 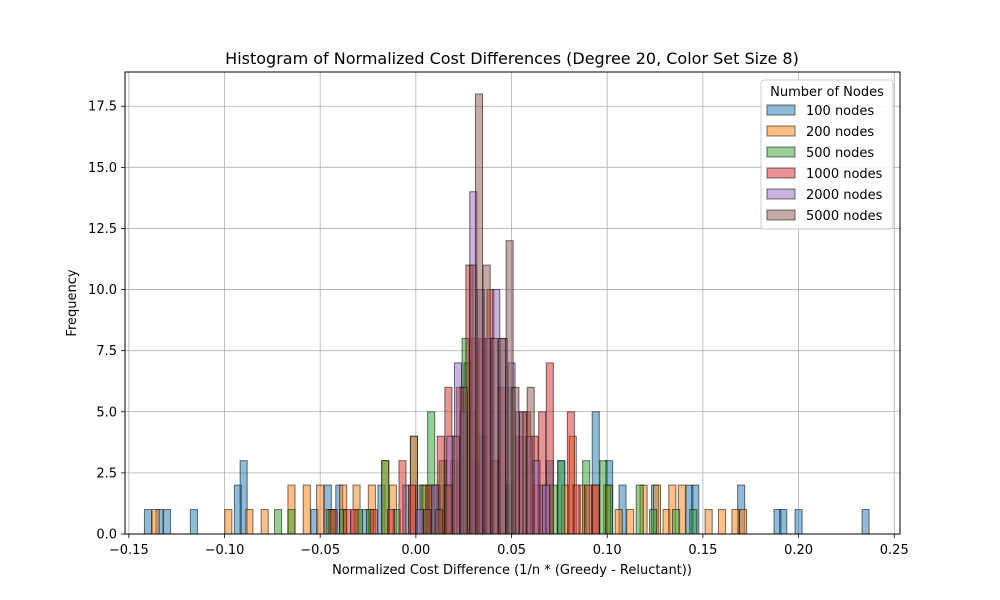 I want to click on x-tick-label: 0.20, so click(x=798, y=550).